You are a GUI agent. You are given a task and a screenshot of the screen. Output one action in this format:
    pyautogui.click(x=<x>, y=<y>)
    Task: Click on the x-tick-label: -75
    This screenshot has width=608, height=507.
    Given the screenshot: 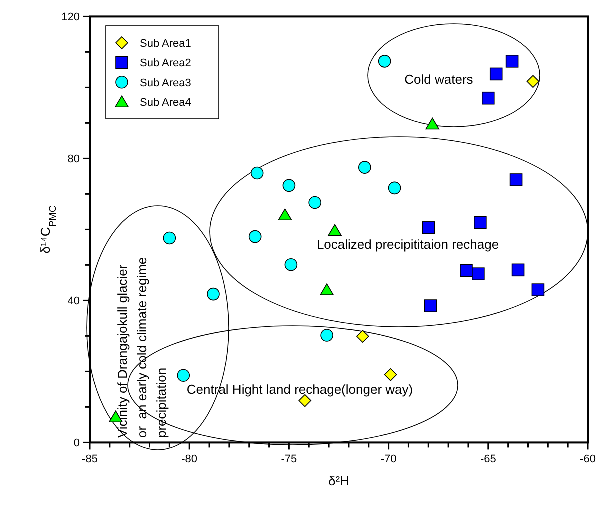 What is the action you would take?
    pyautogui.click(x=289, y=460)
    